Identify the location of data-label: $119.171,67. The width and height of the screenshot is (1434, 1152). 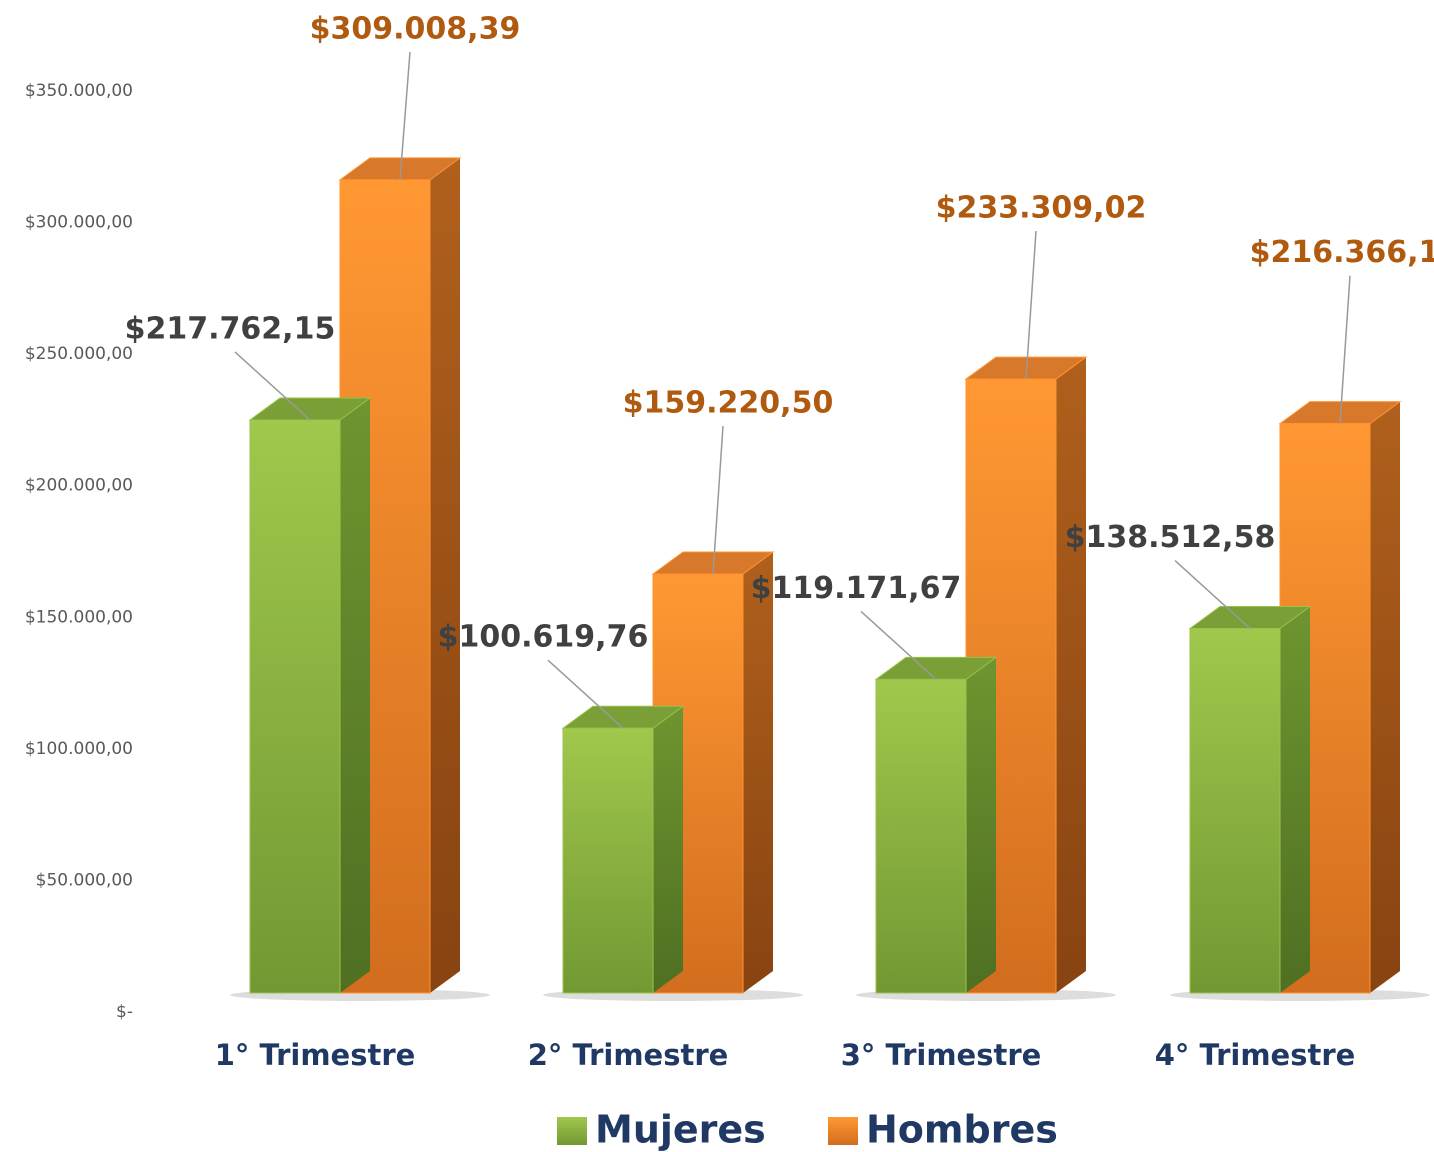
(856, 588).